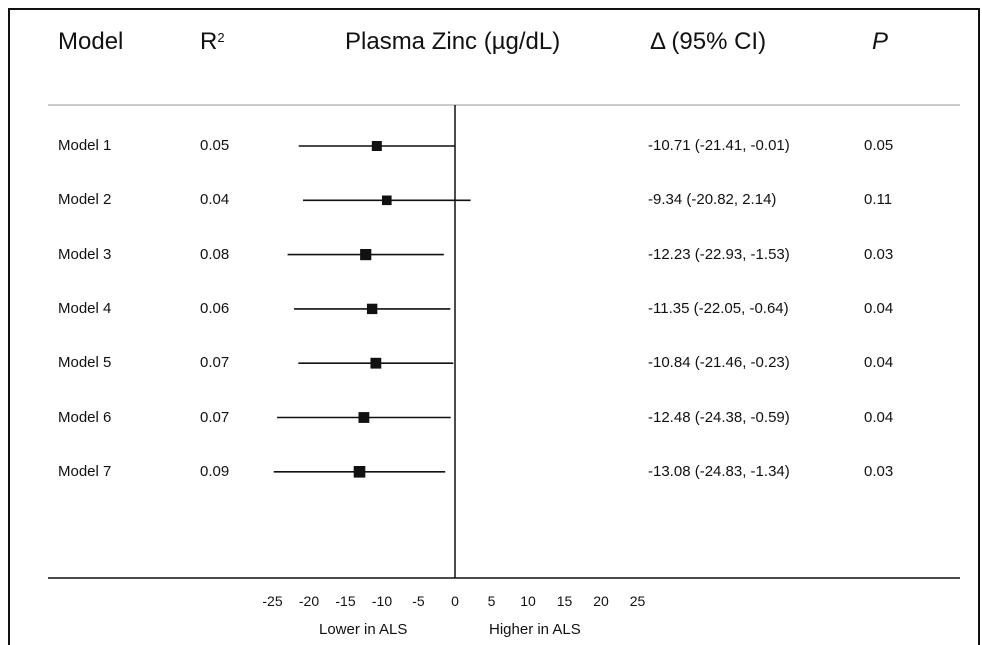 The height and width of the screenshot is (645, 982). What do you see at coordinates (719, 417) in the screenshot?
I see `row-ci-text: -12.48 (-24.38, -0.59)` at bounding box center [719, 417].